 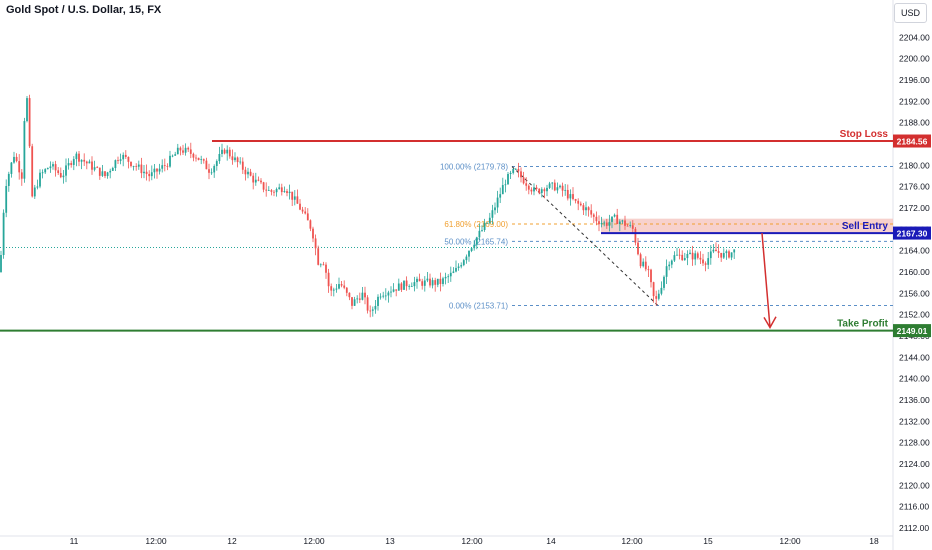 I want to click on price-tag, so click(x=912, y=233).